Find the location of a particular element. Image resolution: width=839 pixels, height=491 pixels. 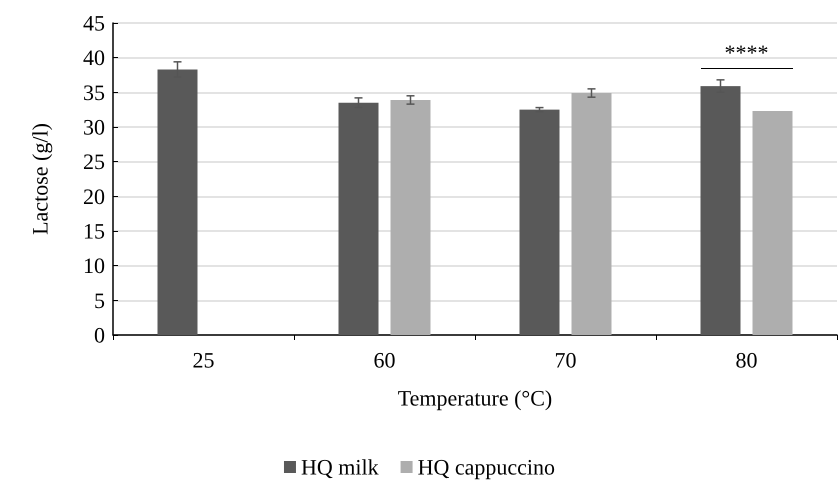

y-tick-label: 40 is located at coordinates (94, 57).